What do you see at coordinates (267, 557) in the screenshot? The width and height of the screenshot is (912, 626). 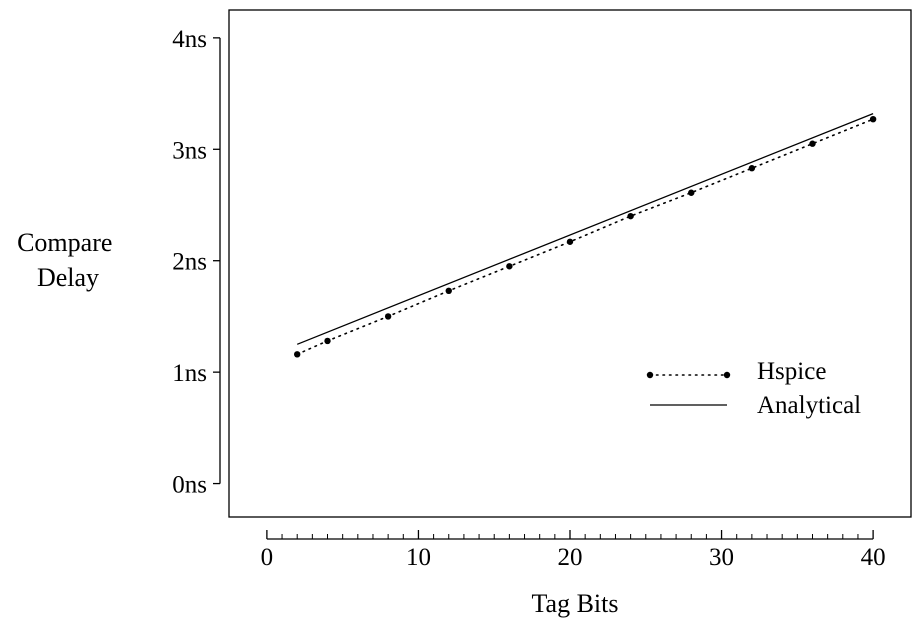 I see `x-tick-label: 0` at bounding box center [267, 557].